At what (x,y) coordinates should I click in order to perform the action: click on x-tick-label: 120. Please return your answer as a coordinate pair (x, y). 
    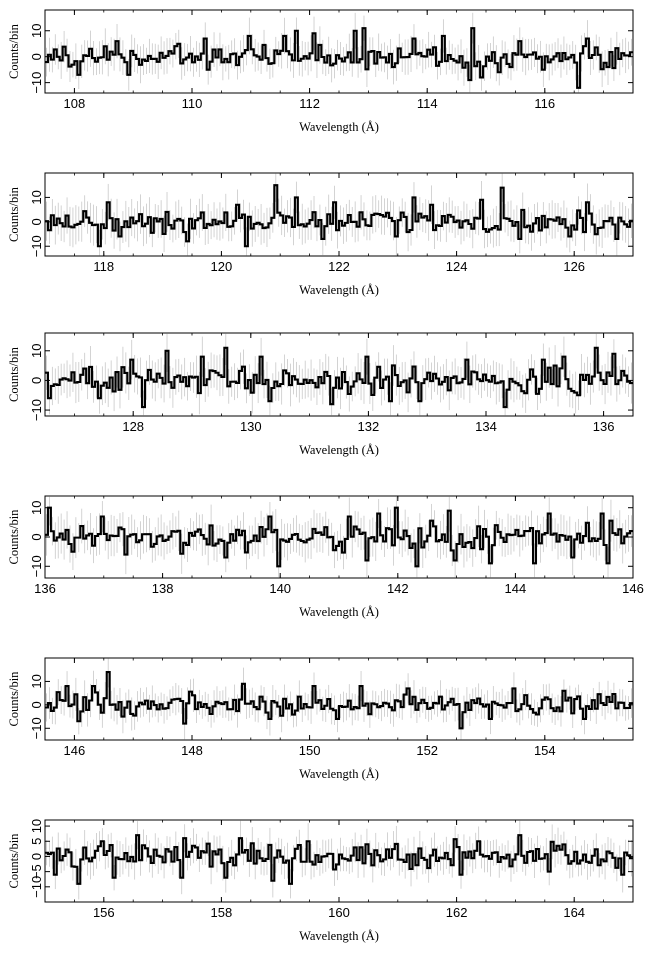
    Looking at the image, I should click on (222, 266).